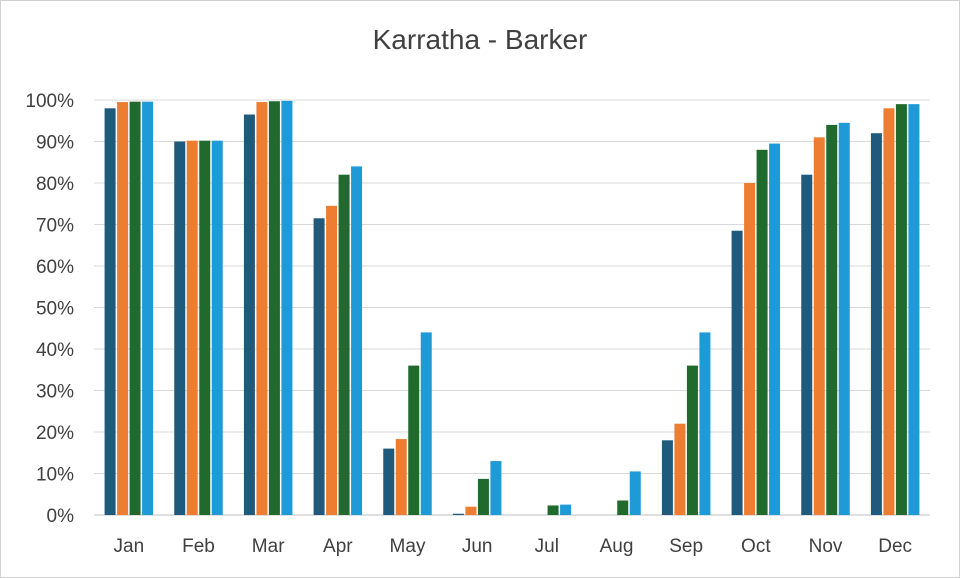  Describe the element at coordinates (55, 475) in the screenshot. I see `y-tick-label: 10%` at that location.